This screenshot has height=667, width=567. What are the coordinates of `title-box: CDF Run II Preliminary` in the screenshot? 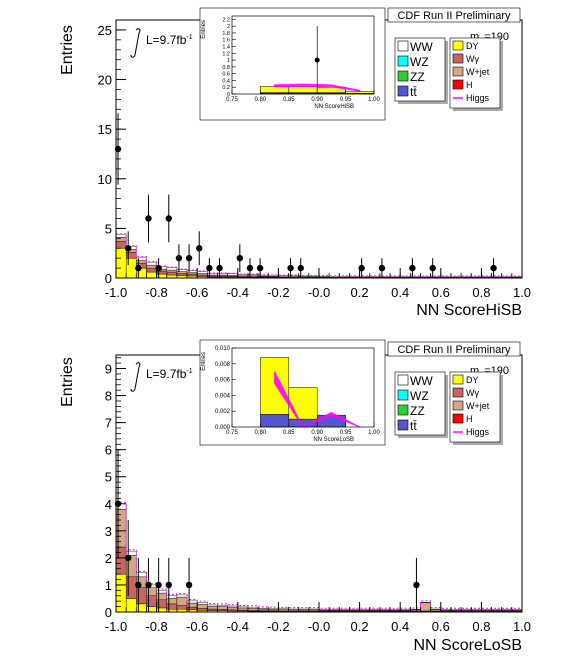 It's located at (454, 349).